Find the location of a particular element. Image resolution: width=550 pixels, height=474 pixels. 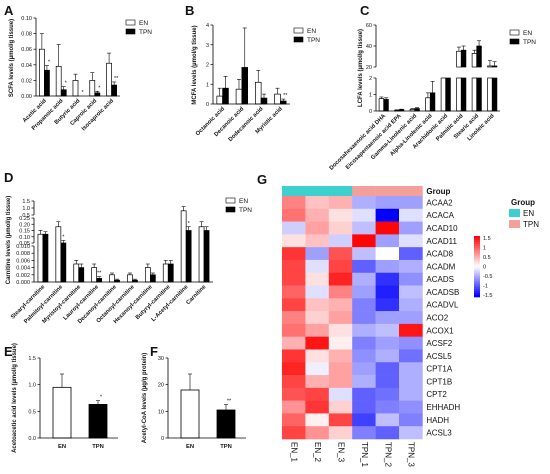

panel-b-significance: ** is located at coordinates (285, 96).